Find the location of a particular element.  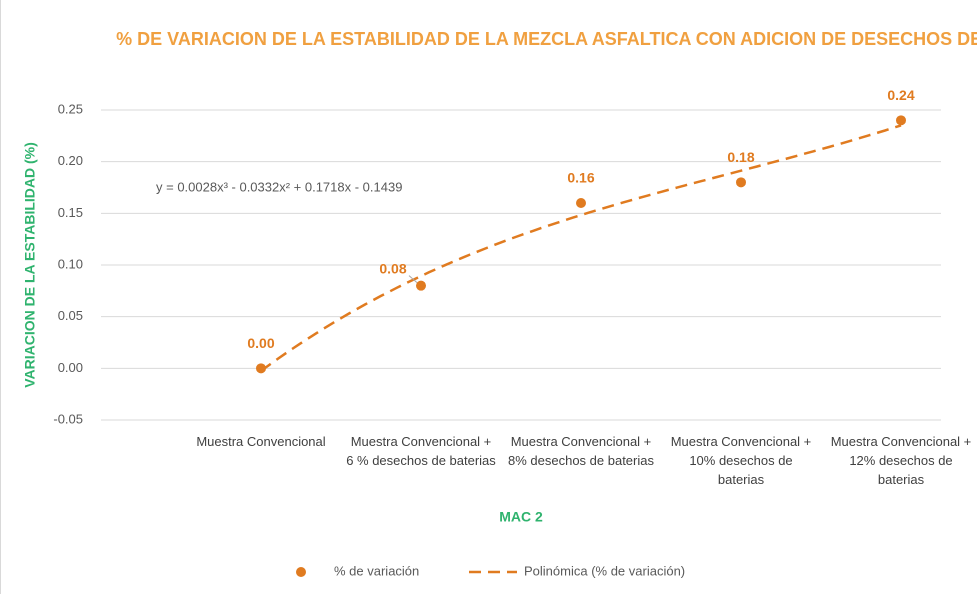

legend-label: % de variación is located at coordinates (376, 570).